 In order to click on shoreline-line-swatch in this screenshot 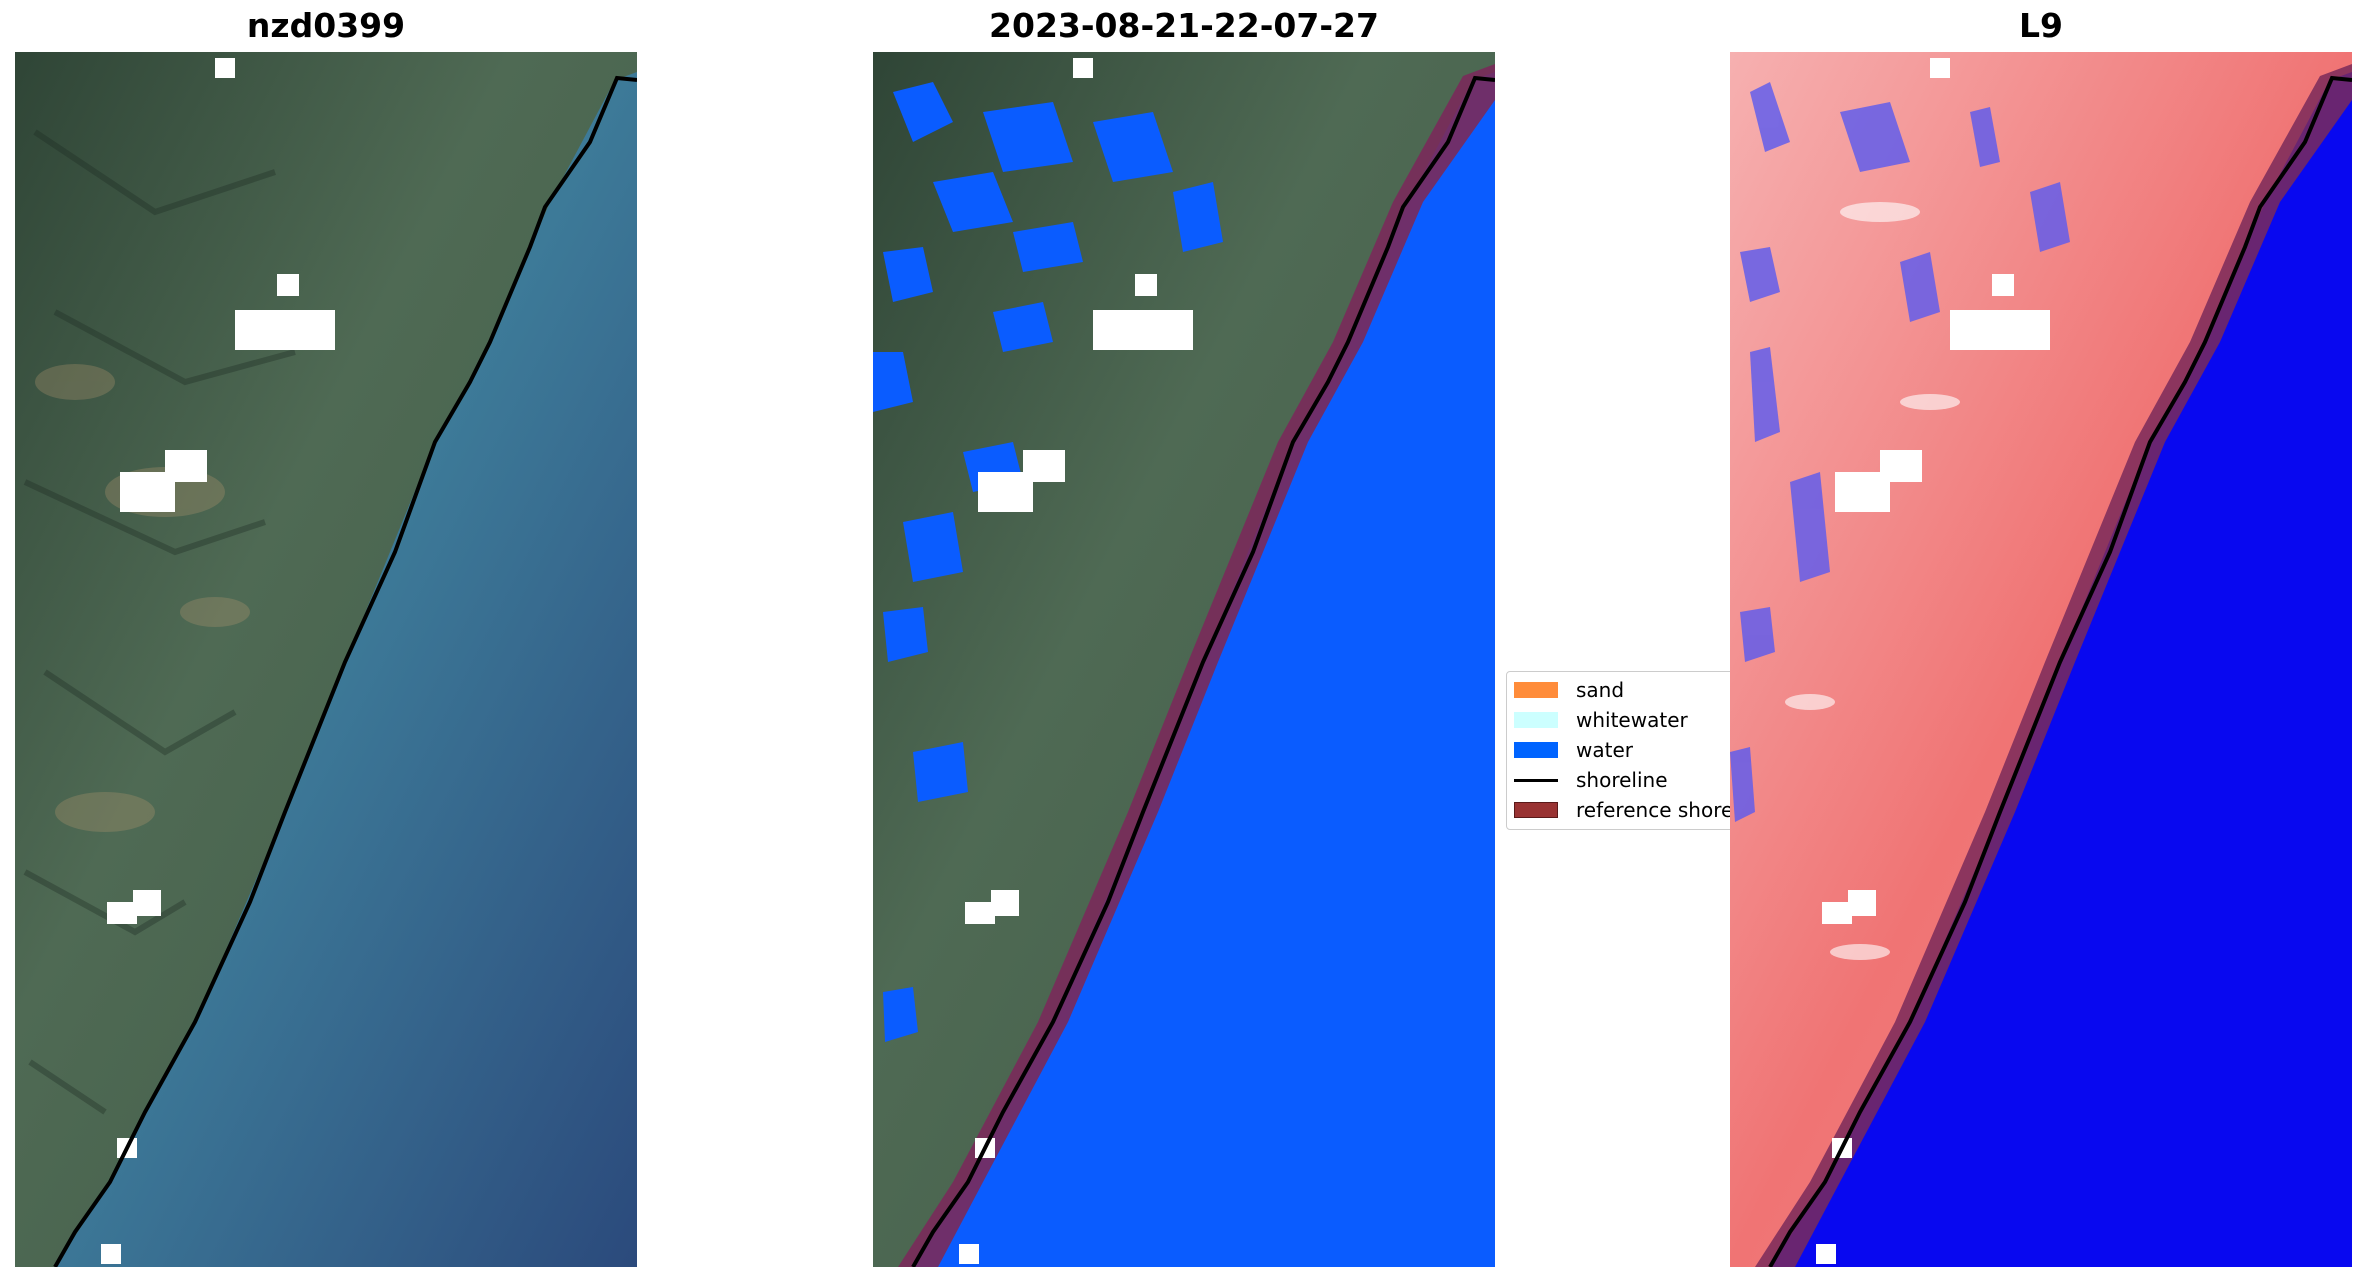, I will do `click(1536, 780)`.